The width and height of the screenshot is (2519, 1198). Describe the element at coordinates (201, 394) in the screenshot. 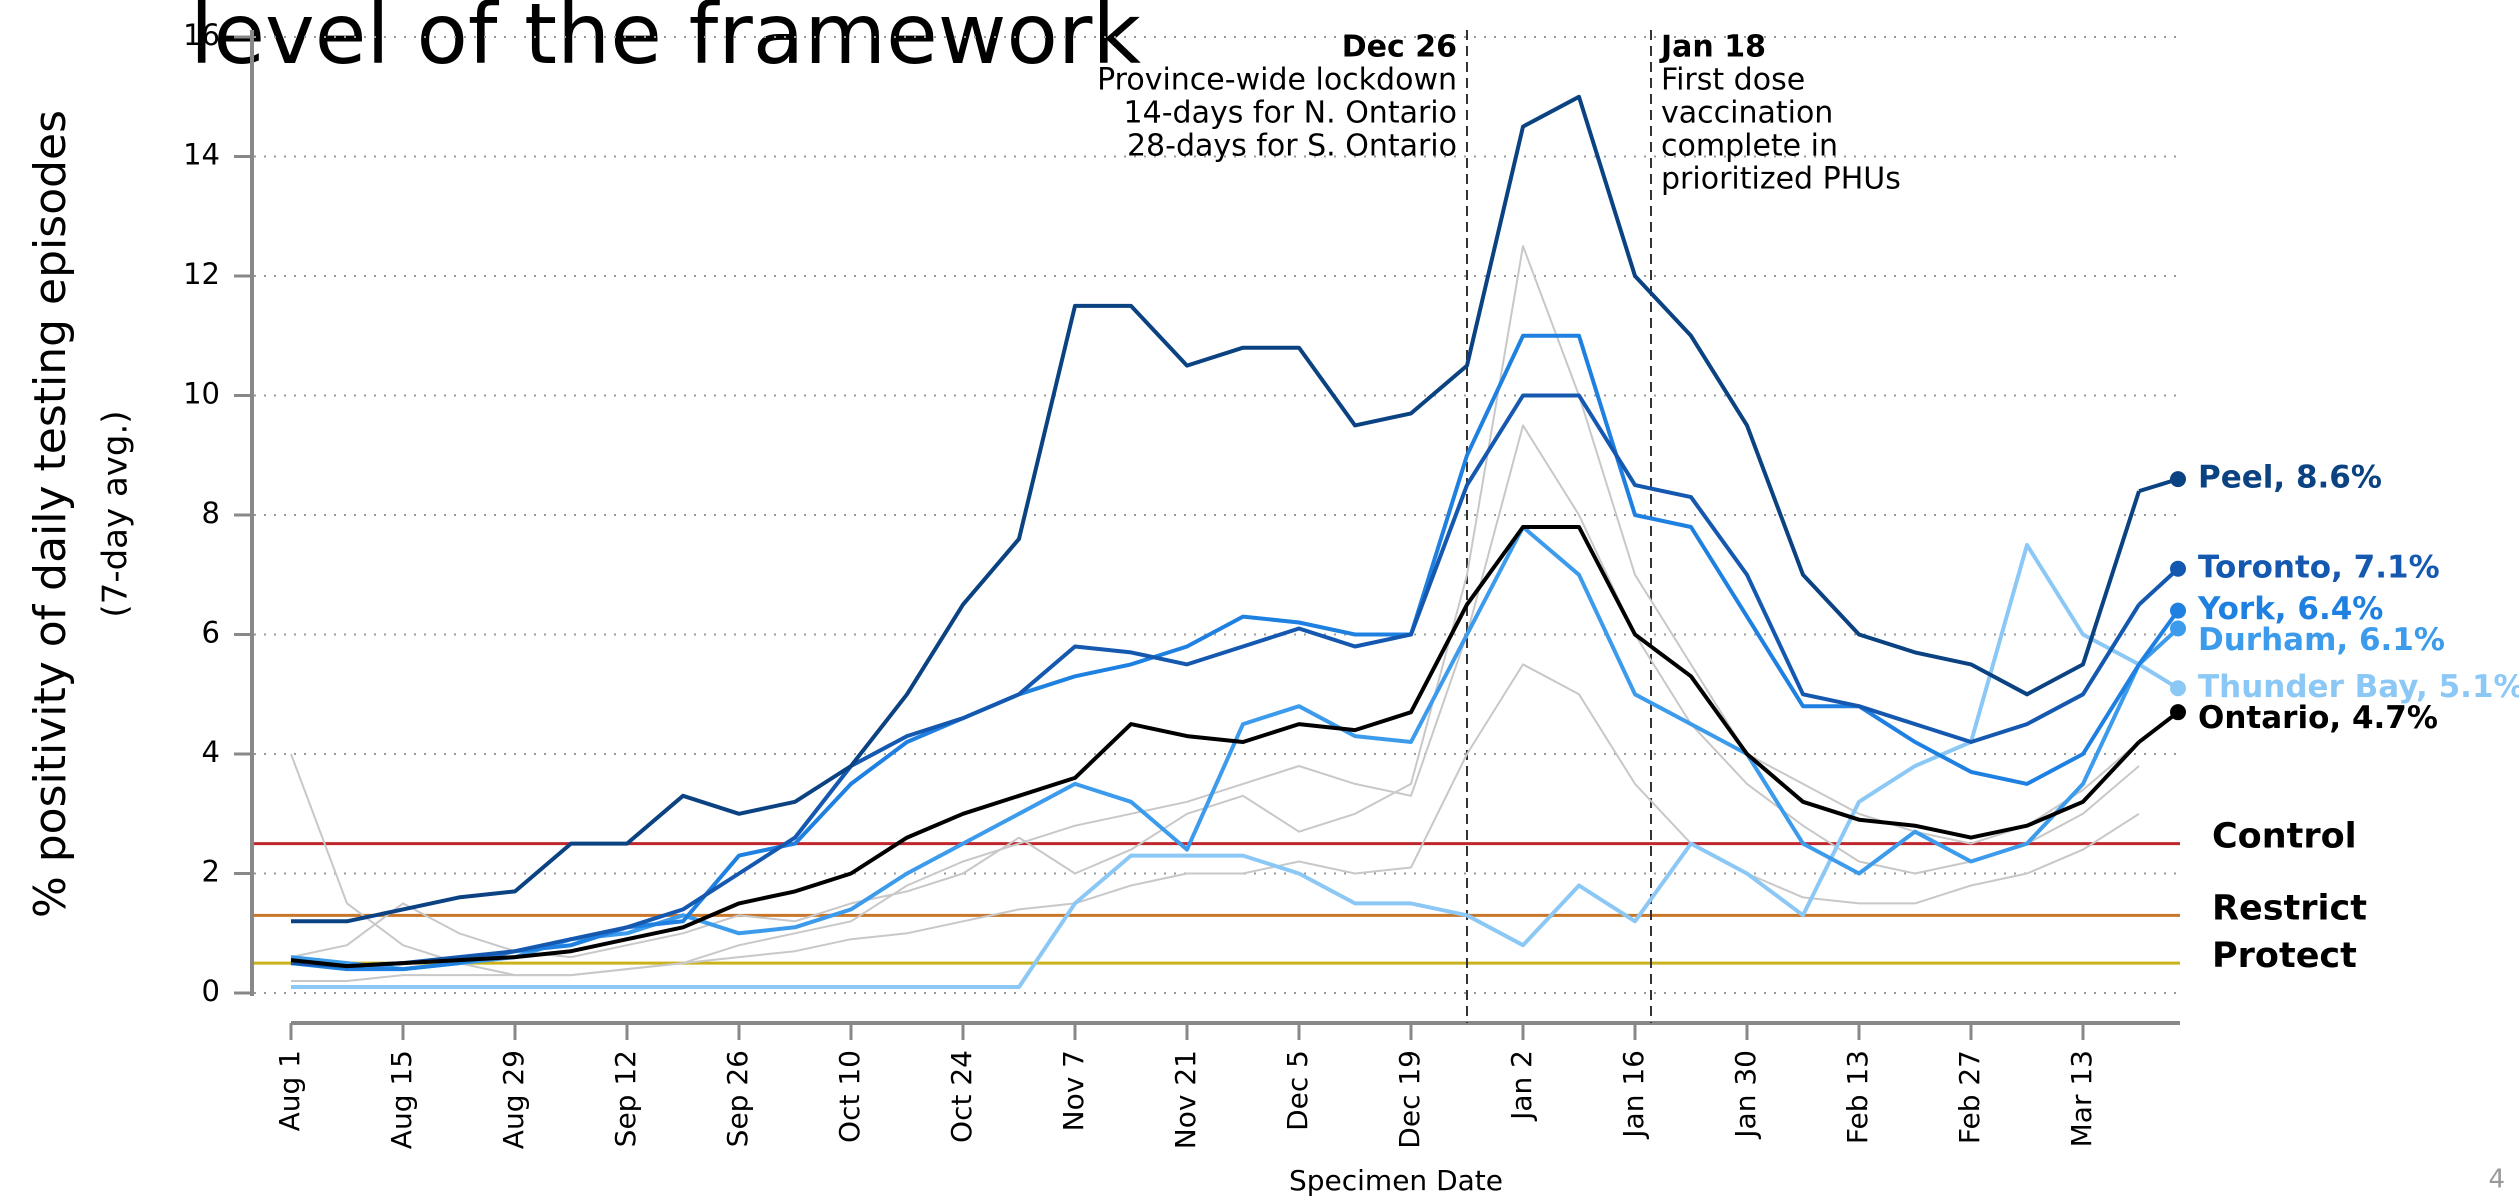

I see `y-tick-label: 10` at that location.